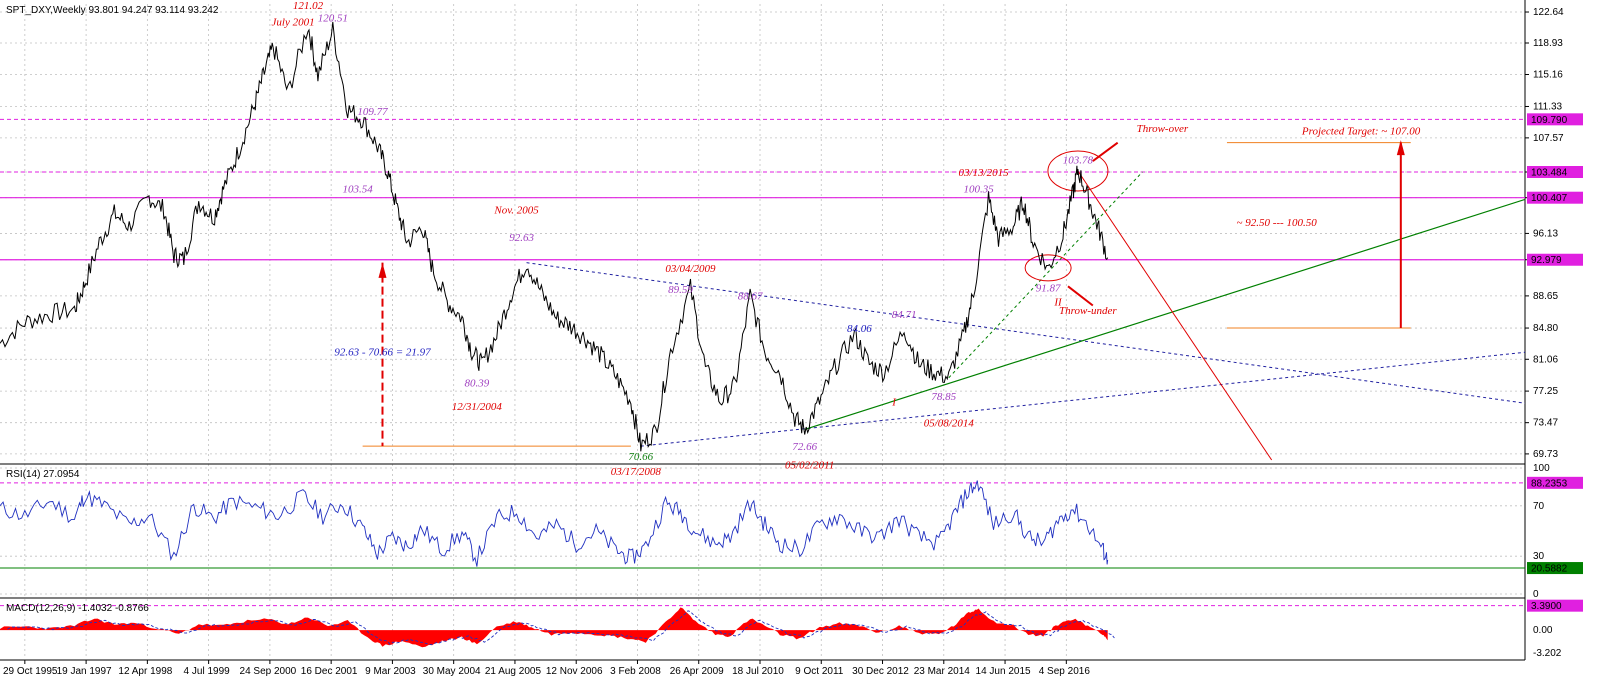 The image size is (1610, 697). I want to click on macd-tick-label-1: -3.202, so click(1547, 653).